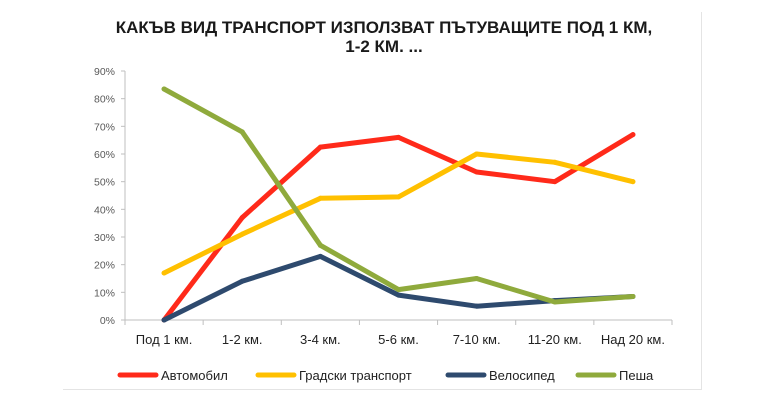 This screenshot has height=411, width=768. I want to click on y-tick-label: 70%, so click(104, 127).